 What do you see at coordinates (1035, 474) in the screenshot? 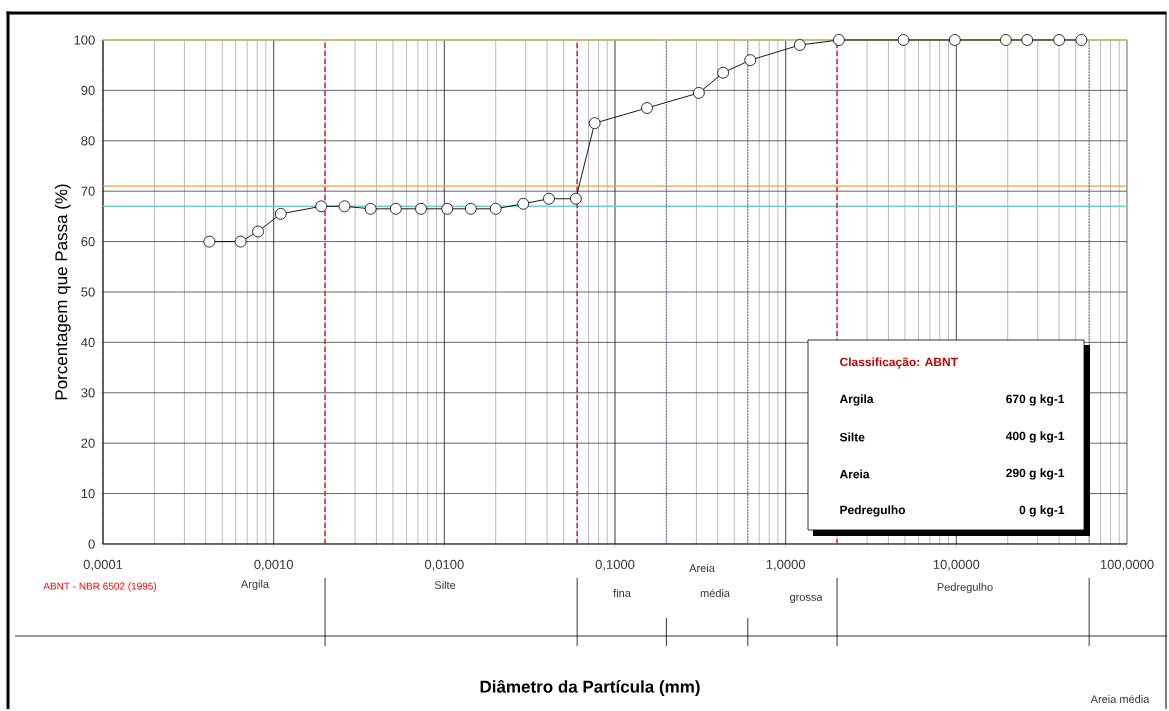
I see `annotation: 290 g kg-1` at bounding box center [1035, 474].